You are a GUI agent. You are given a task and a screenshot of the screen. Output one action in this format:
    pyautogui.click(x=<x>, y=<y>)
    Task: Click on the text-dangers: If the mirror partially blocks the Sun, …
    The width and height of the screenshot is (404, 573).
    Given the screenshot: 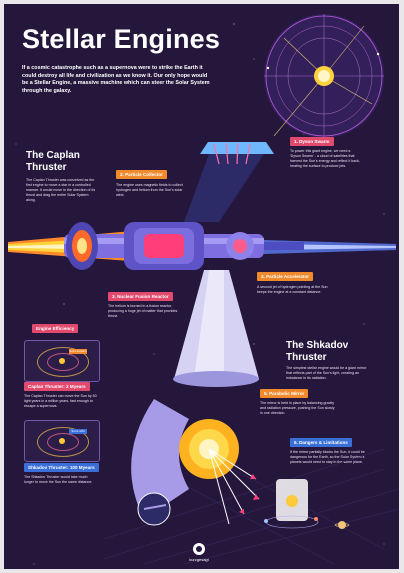 What is the action you would take?
    pyautogui.click(x=327, y=457)
    